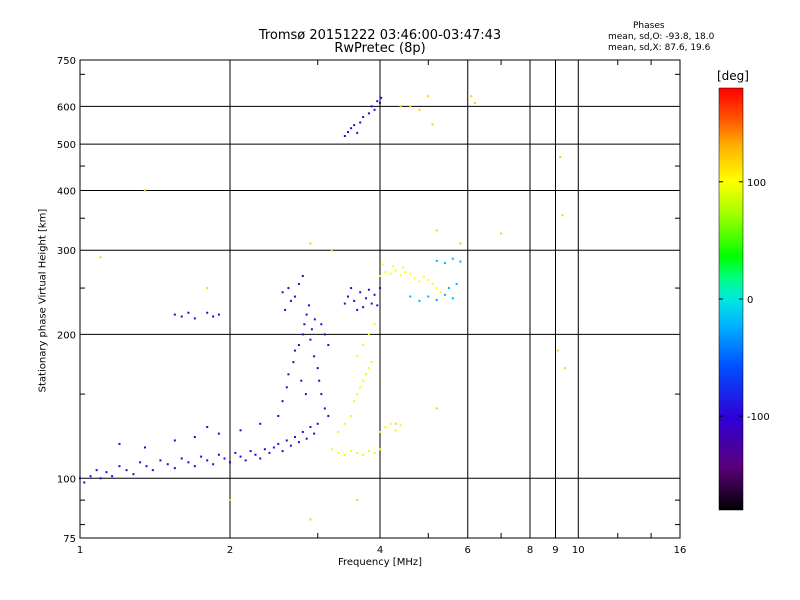  Describe the element at coordinates (661, 37) in the screenshot. I see `phases-o-stats: mean, sd,O: -93.8, 18.0` at that location.